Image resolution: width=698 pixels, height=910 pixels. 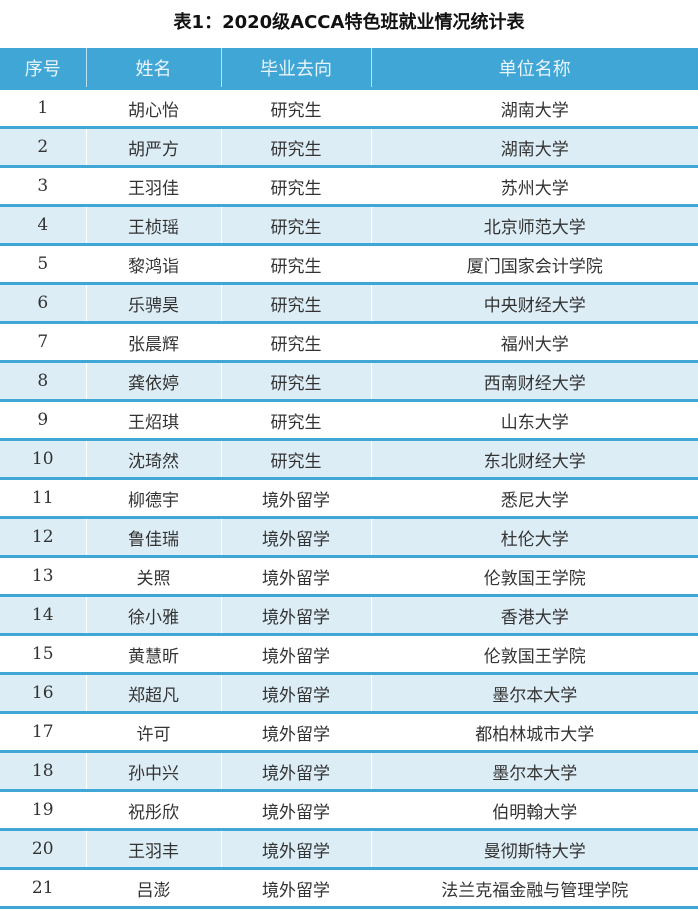 What do you see at coordinates (43, 770) in the screenshot?
I see `cell-index: 18` at bounding box center [43, 770].